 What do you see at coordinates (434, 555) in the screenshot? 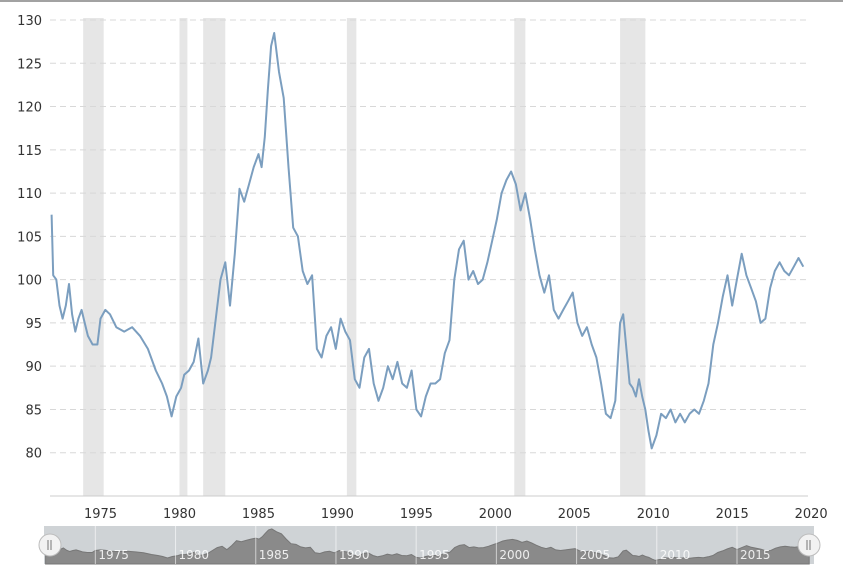
I see `navigator-tick-label: 1995` at bounding box center [434, 555].